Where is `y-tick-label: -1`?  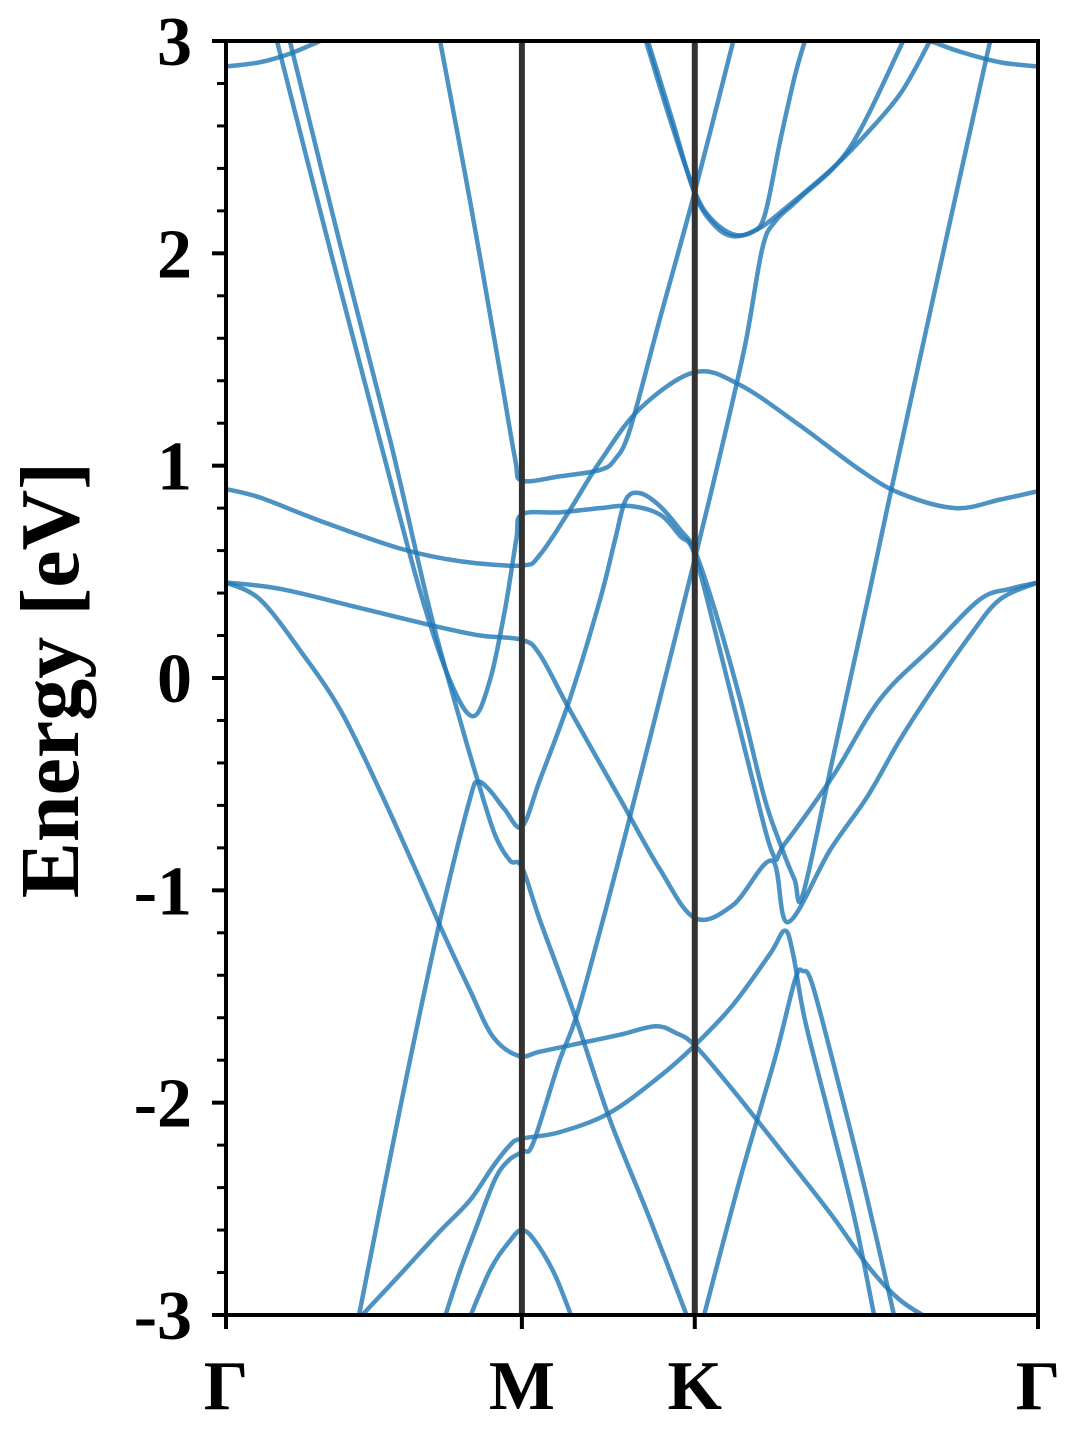
y-tick-label: -1 is located at coordinates (163, 891).